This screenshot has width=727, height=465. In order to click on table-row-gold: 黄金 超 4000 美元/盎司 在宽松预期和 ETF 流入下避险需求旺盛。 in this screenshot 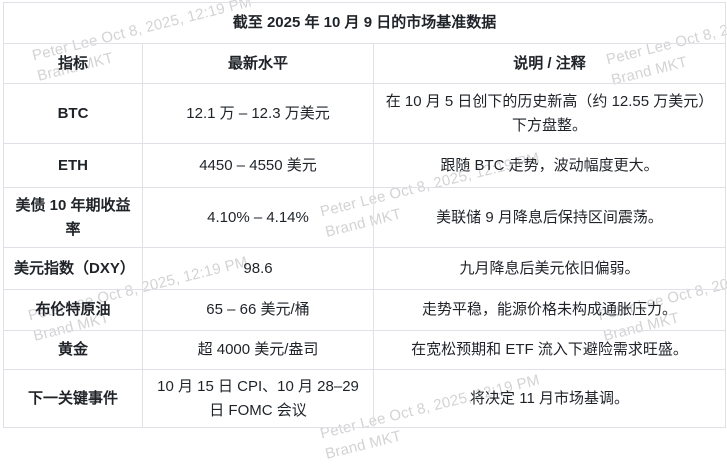, I will do `click(365, 350)`.